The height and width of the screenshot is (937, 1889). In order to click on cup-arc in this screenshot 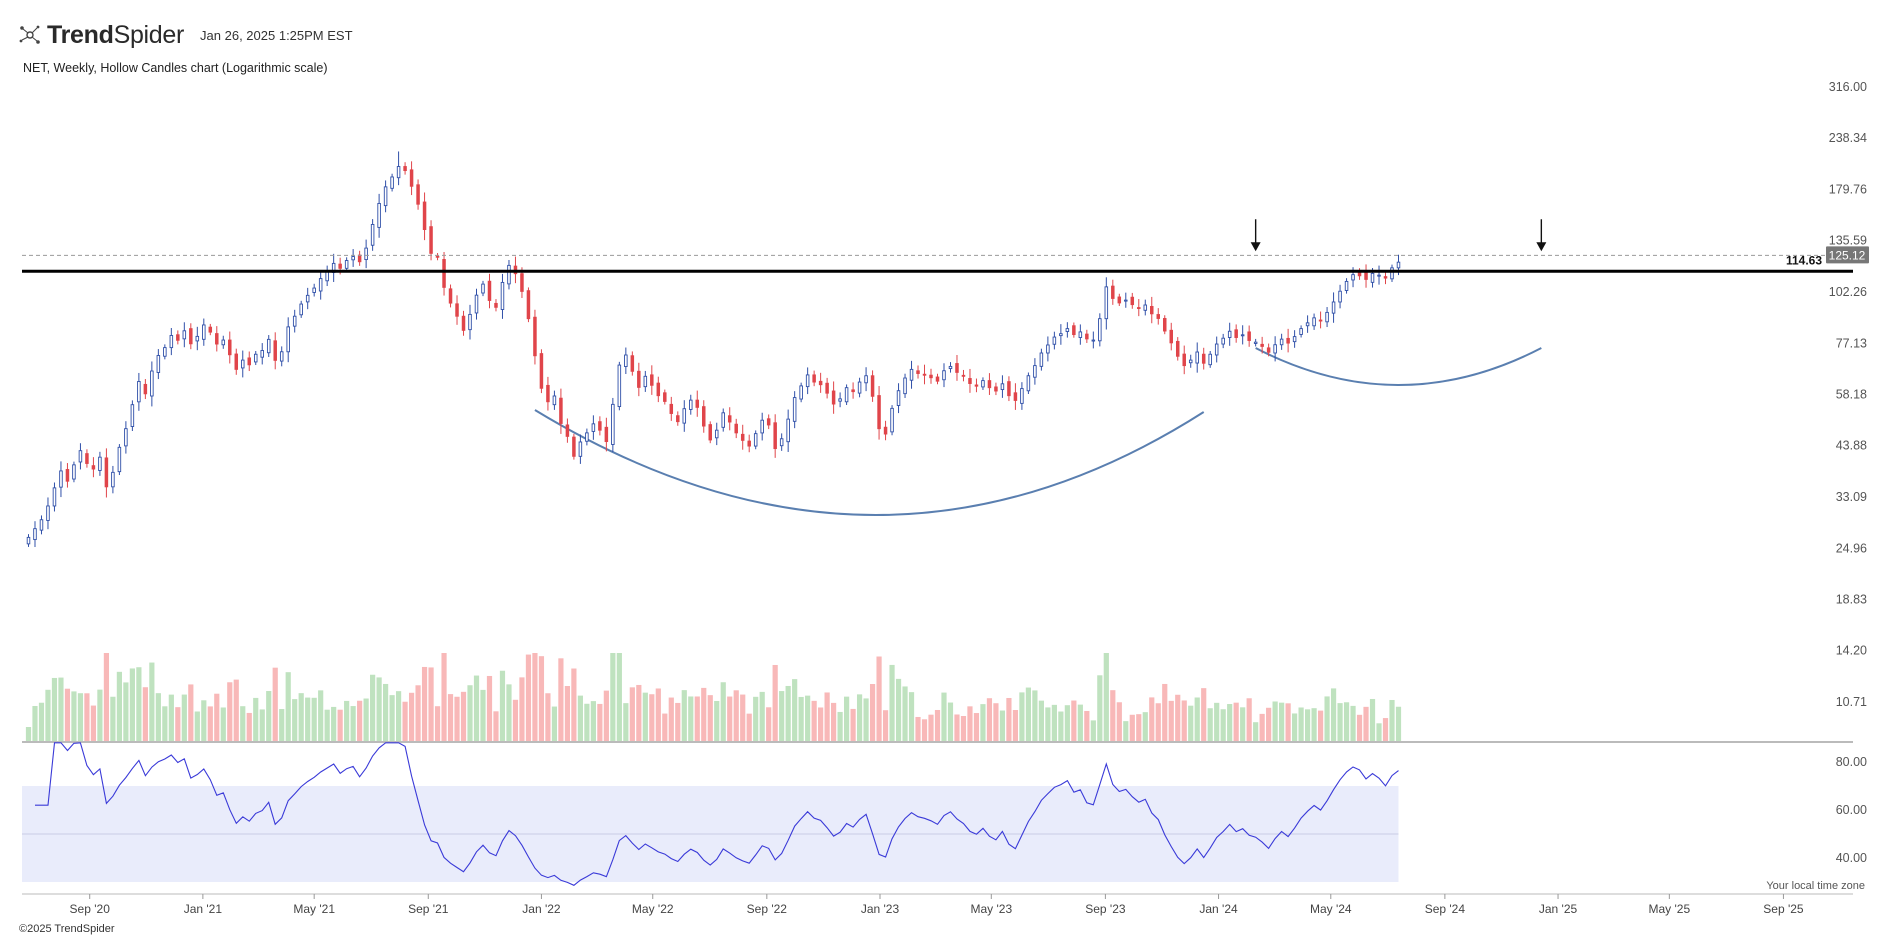, I will do `click(869, 462)`.